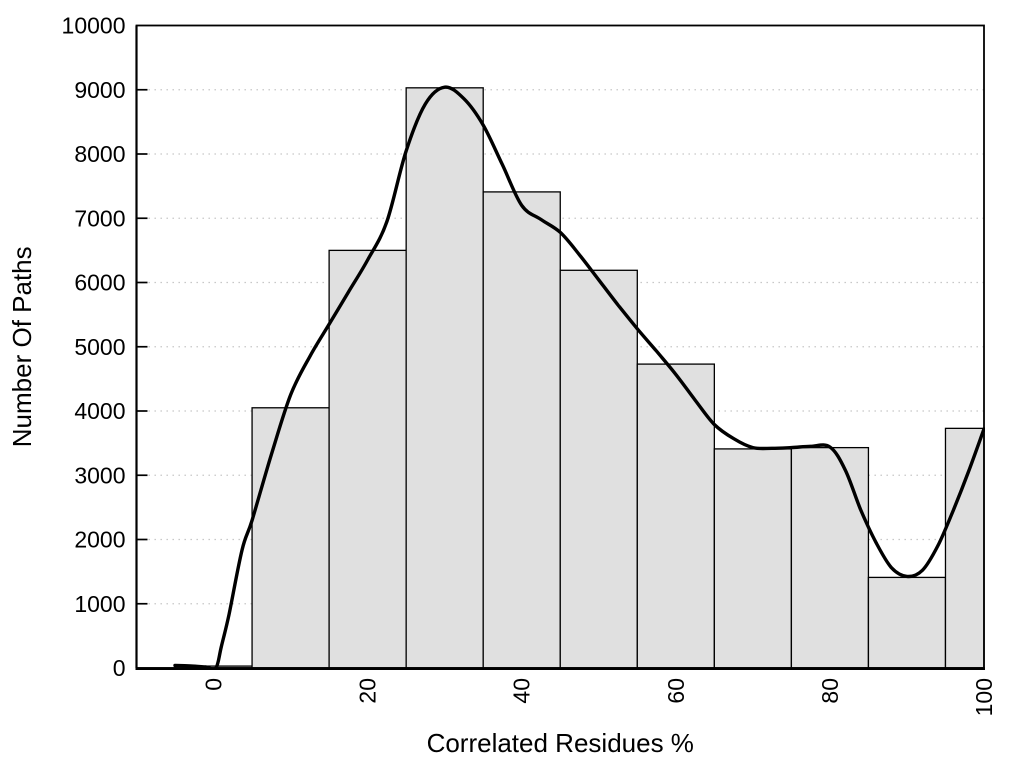  Describe the element at coordinates (99, 218) in the screenshot. I see `y-tick-label: 7000` at that location.